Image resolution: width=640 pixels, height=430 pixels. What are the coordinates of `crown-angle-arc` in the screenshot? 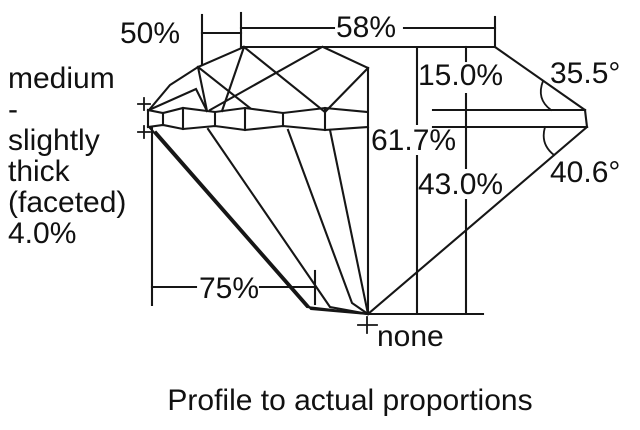 It's located at (546, 95).